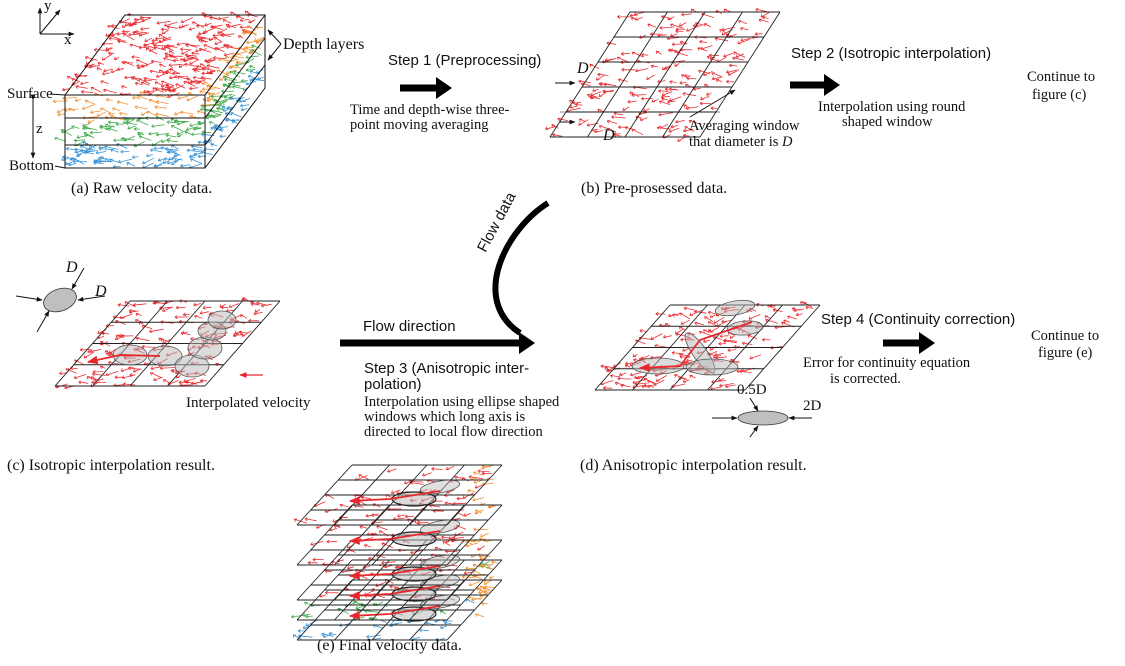 The width and height of the screenshot is (1125, 666). I want to click on averaging-window-line2: that diameter is D, so click(741, 142).